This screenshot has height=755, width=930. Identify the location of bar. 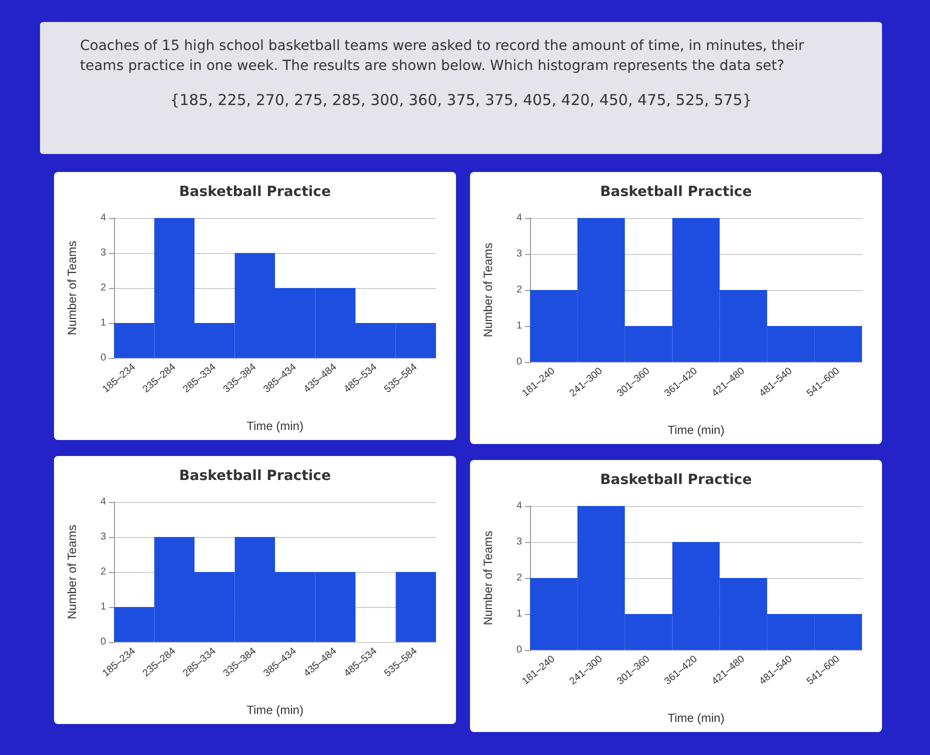
(416, 607).